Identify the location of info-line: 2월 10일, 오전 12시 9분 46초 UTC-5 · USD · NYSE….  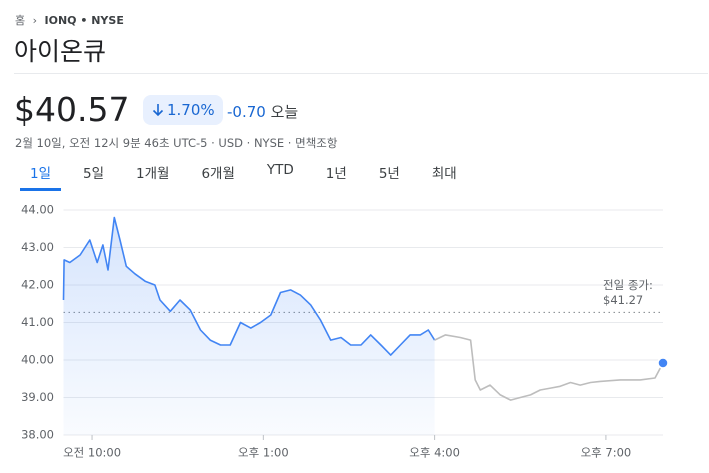
(176, 143).